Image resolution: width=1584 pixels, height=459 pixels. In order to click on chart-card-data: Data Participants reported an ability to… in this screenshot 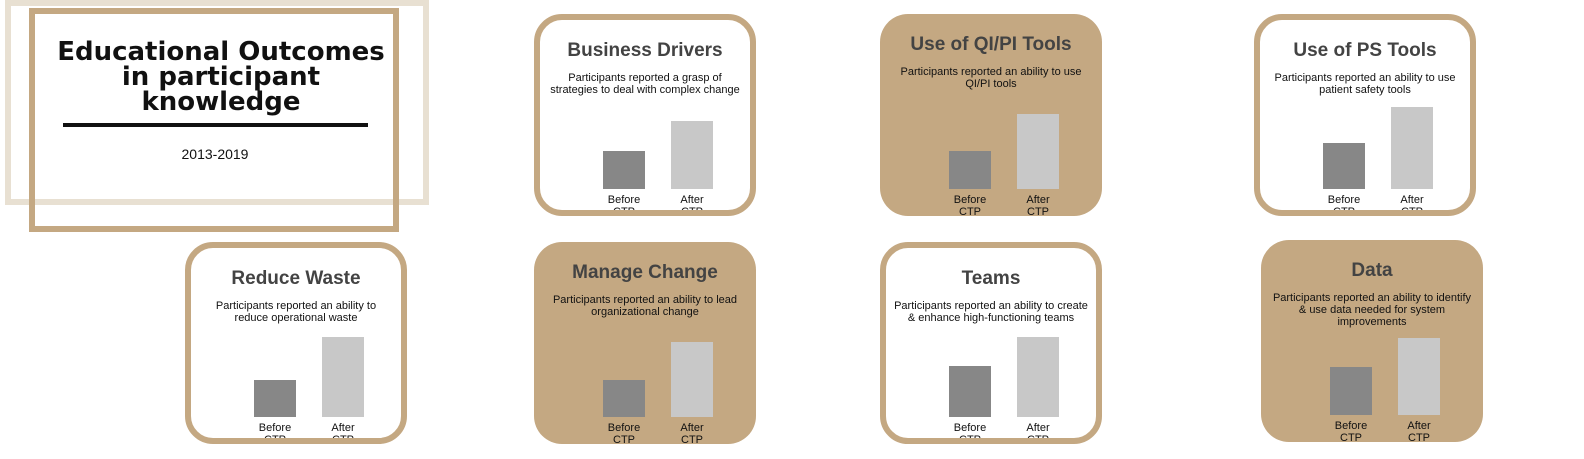, I will do `click(1372, 341)`.